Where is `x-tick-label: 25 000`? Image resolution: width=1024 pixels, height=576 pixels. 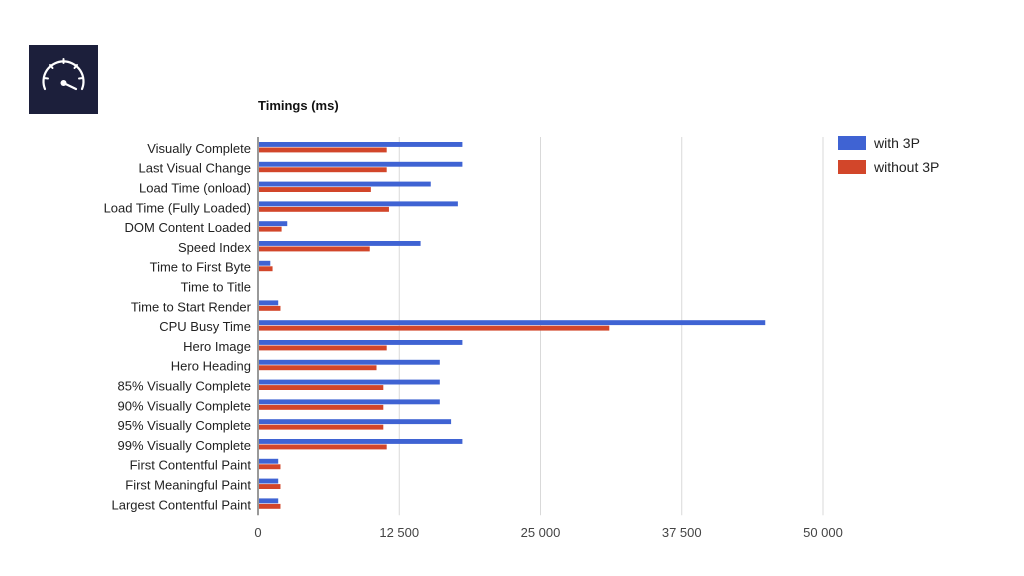
x-tick-label: 25 000 is located at coordinates (541, 532).